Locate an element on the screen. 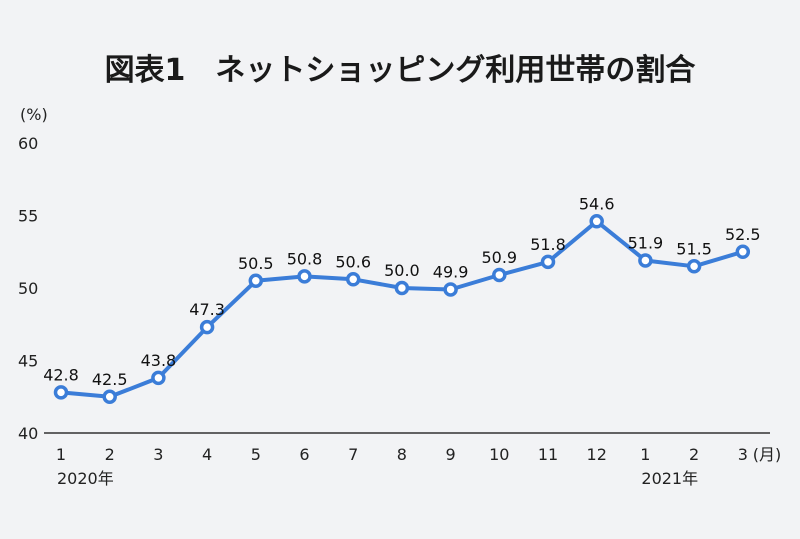 This screenshot has width=800, height=539. data-label: 51.8 is located at coordinates (548, 244).